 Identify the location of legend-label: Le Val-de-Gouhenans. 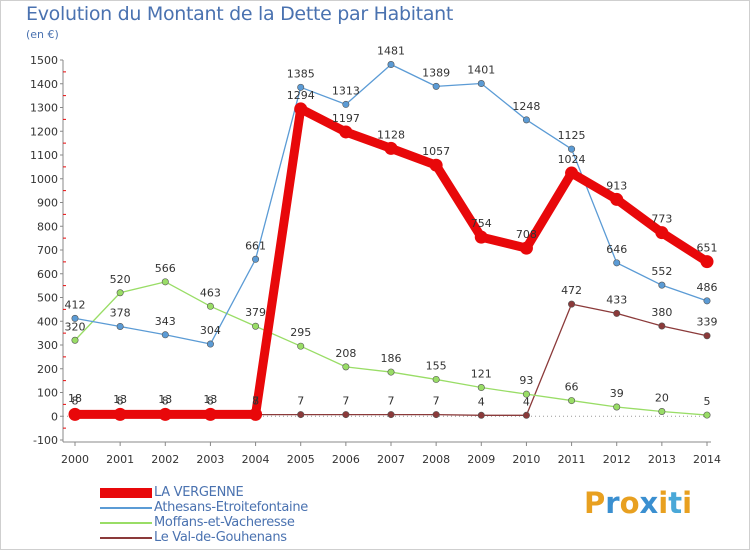
(220, 537).